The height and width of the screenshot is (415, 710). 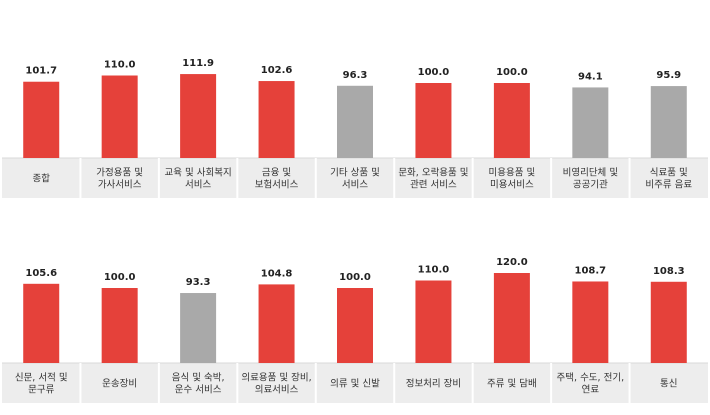 What do you see at coordinates (512, 384) in the screenshot?
I see `category-label: 주류 및 담배` at bounding box center [512, 384].